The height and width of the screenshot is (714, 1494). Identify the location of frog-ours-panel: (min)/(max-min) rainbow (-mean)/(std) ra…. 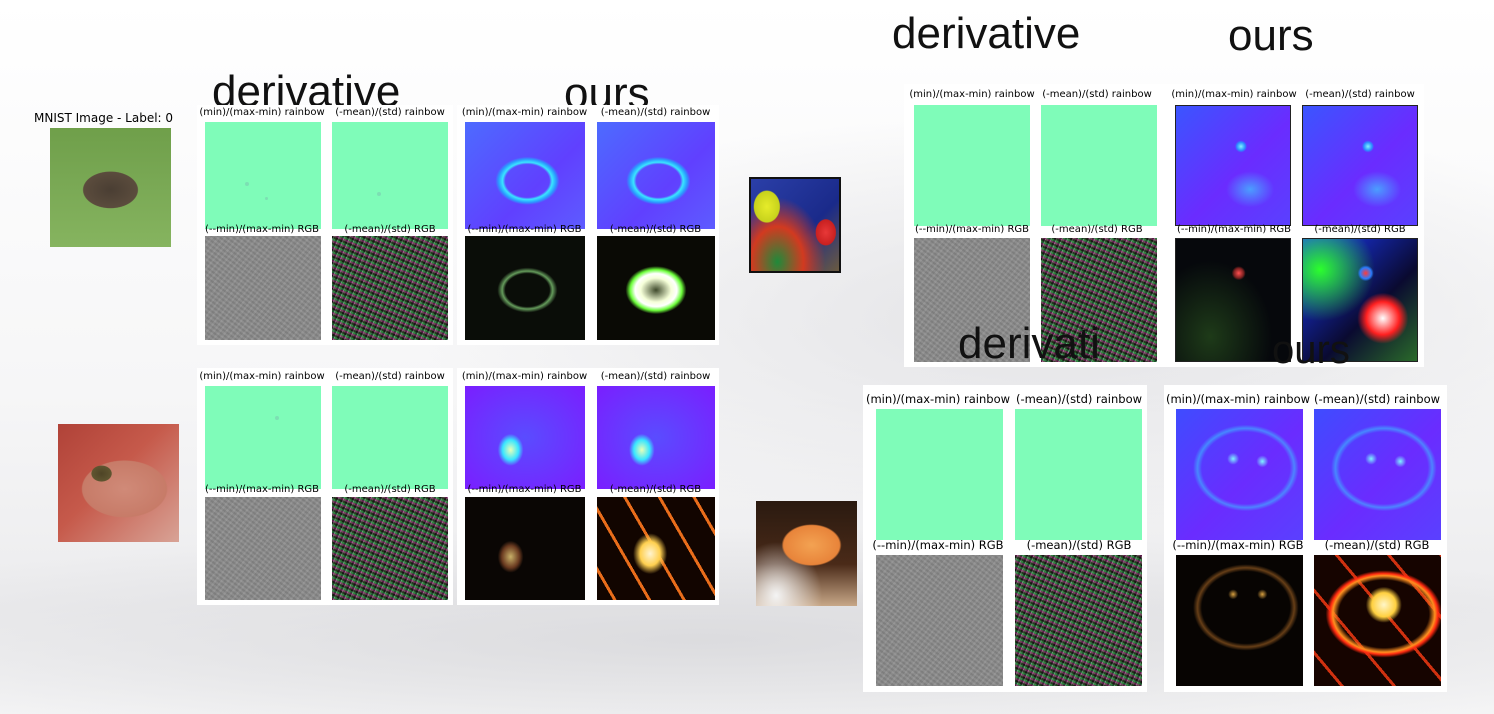
(588, 486).